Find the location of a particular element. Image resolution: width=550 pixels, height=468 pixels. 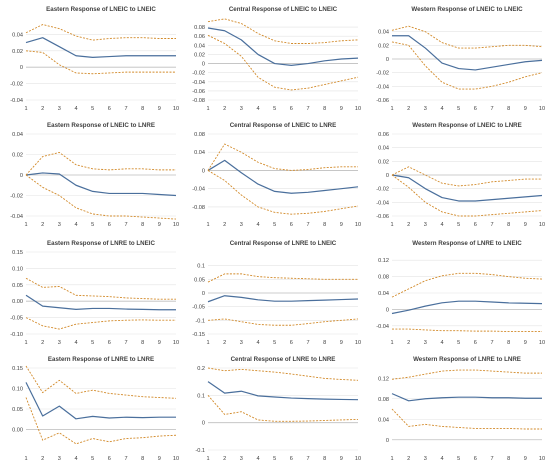

y-tick-label: 0.06 is located at coordinates (383, 135).